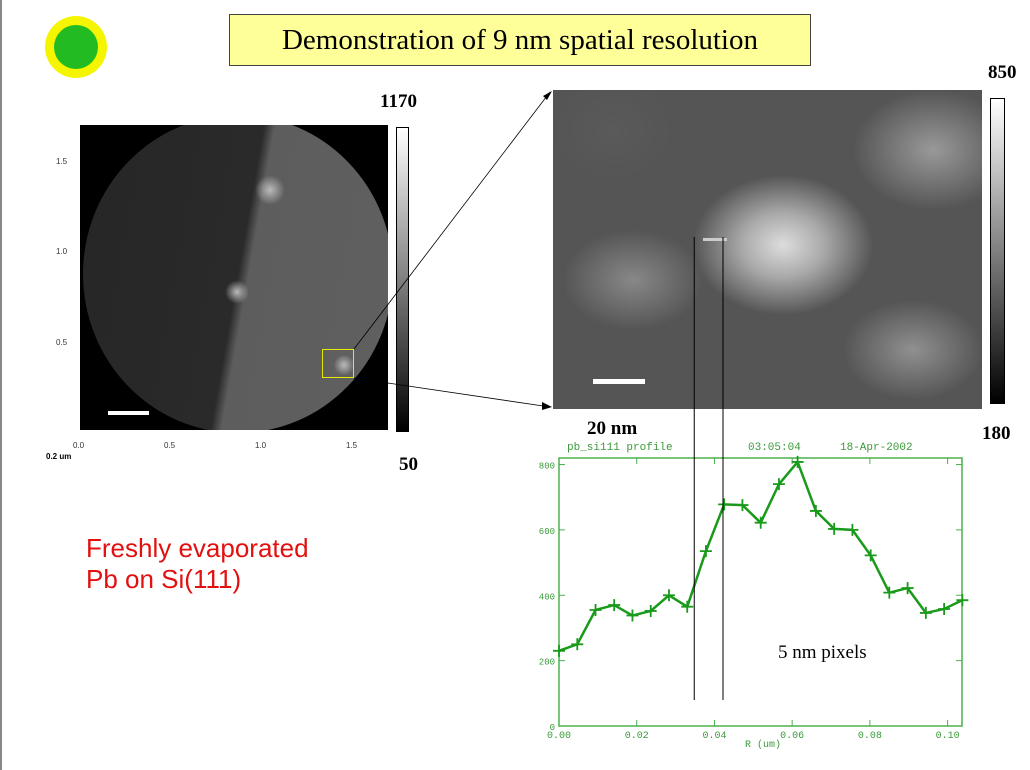  What do you see at coordinates (352, 445) in the screenshot?
I see `x-tick: 1.5` at bounding box center [352, 445].